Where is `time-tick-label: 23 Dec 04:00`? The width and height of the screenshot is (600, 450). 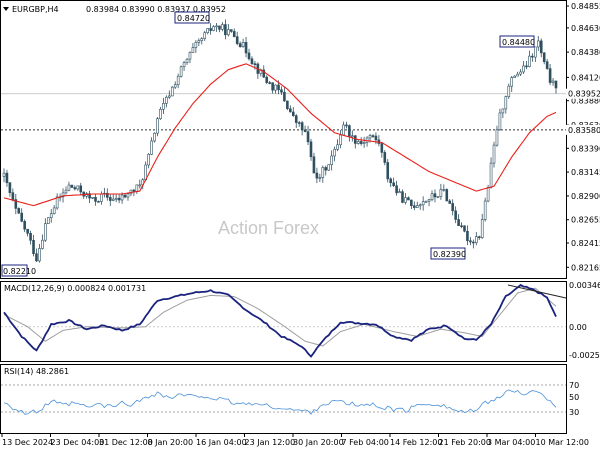 time-tick-label: 23 Dec 04:00 is located at coordinates (78, 442).